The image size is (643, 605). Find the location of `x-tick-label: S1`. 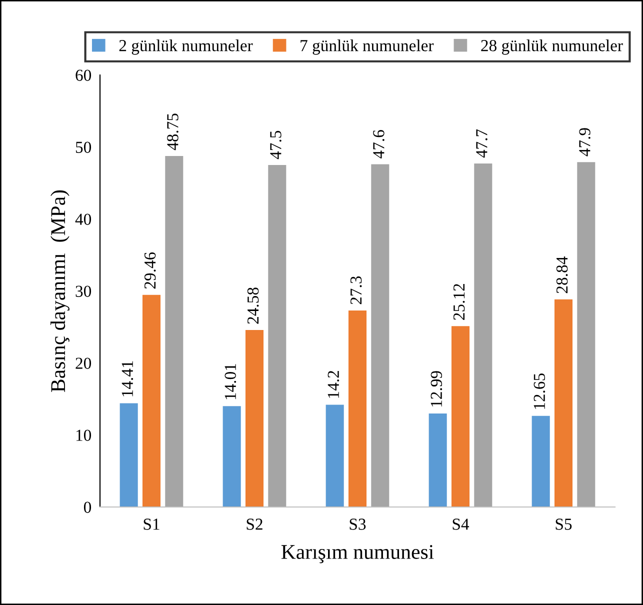

x-tick-label: S1 is located at coordinates (152, 524).